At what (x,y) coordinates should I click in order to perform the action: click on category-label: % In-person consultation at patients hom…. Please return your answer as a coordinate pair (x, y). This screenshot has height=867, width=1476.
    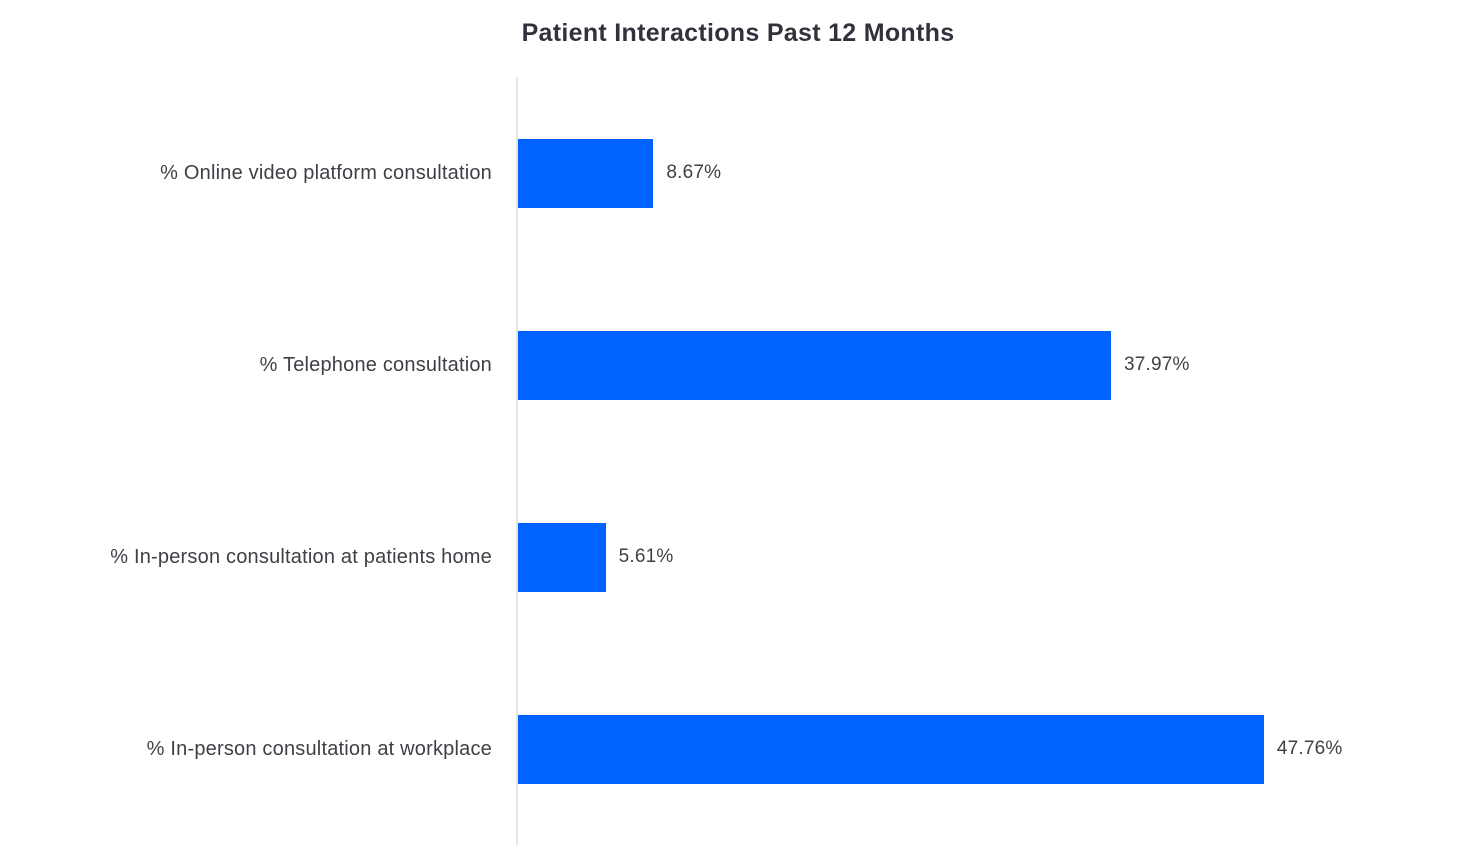
    Looking at the image, I should click on (301, 556).